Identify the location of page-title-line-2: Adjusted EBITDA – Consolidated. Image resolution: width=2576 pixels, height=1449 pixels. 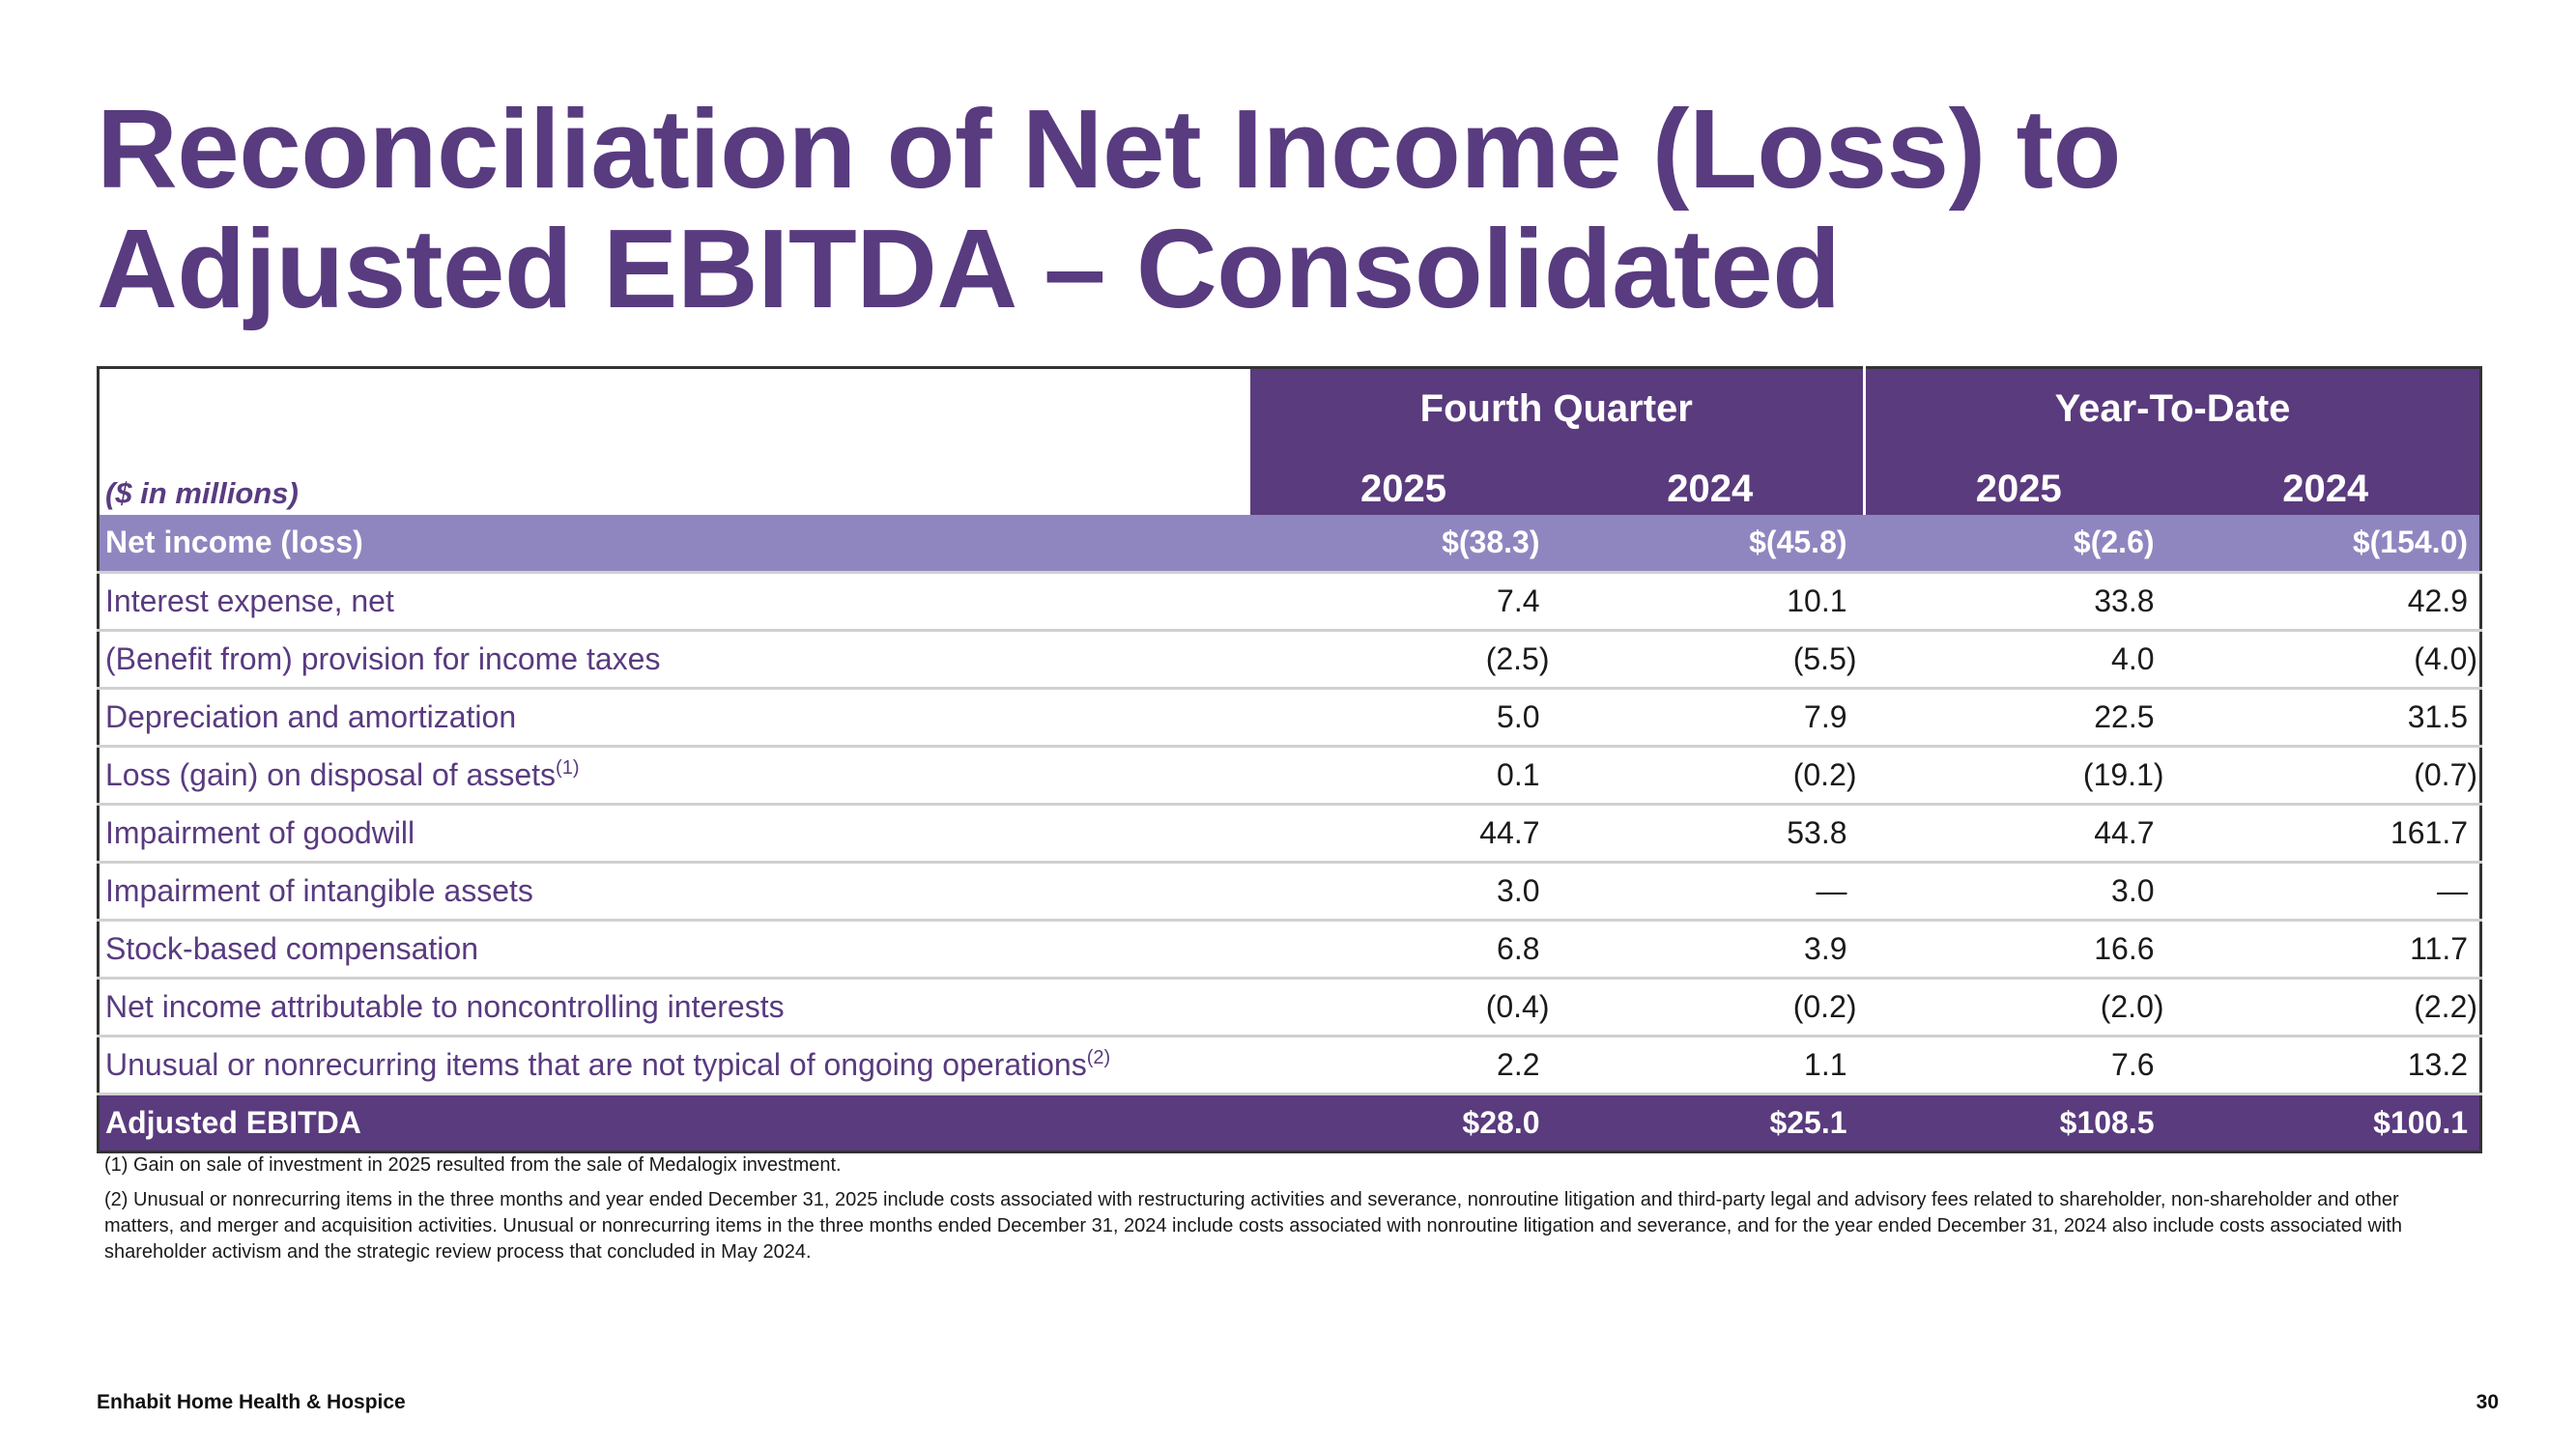
(969, 268).